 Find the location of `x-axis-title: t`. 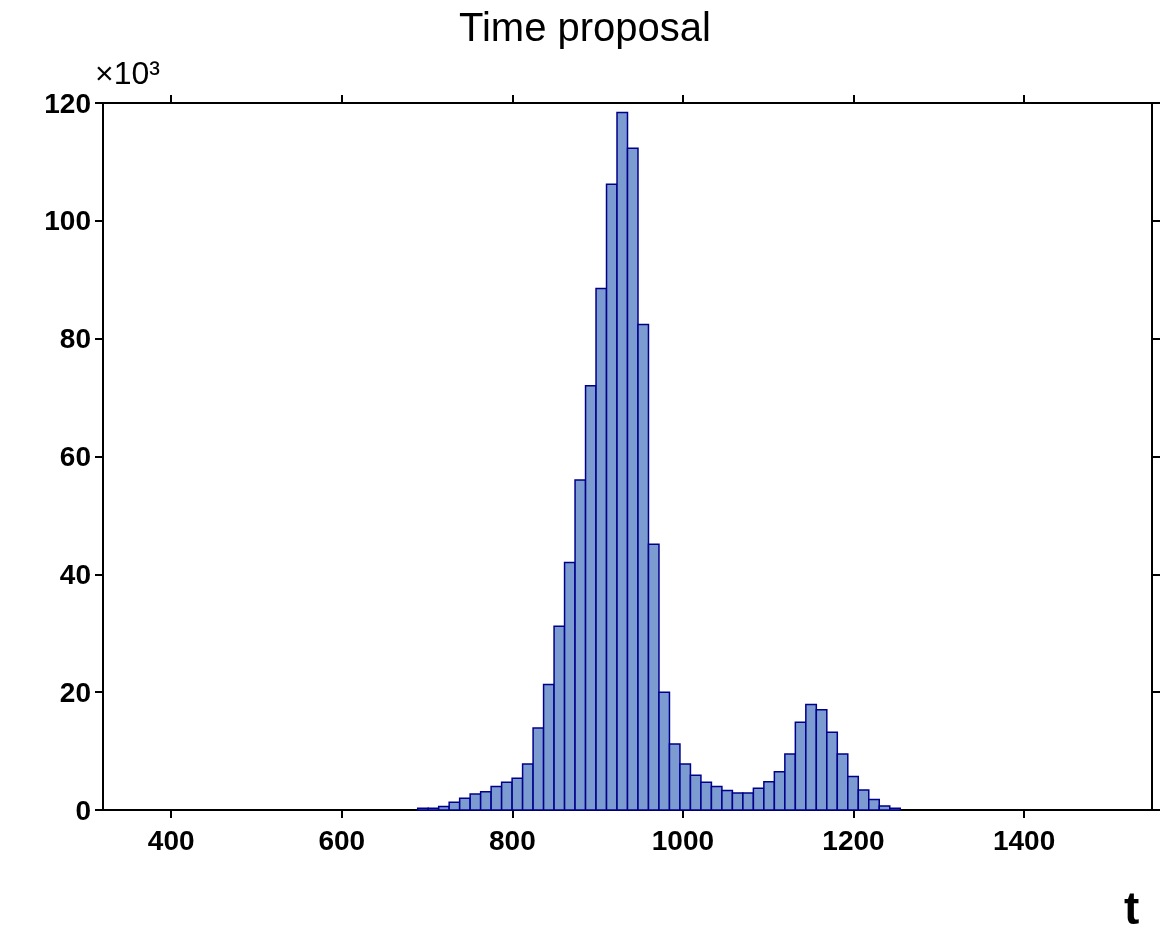

x-axis-title: t is located at coordinates (1132, 908).